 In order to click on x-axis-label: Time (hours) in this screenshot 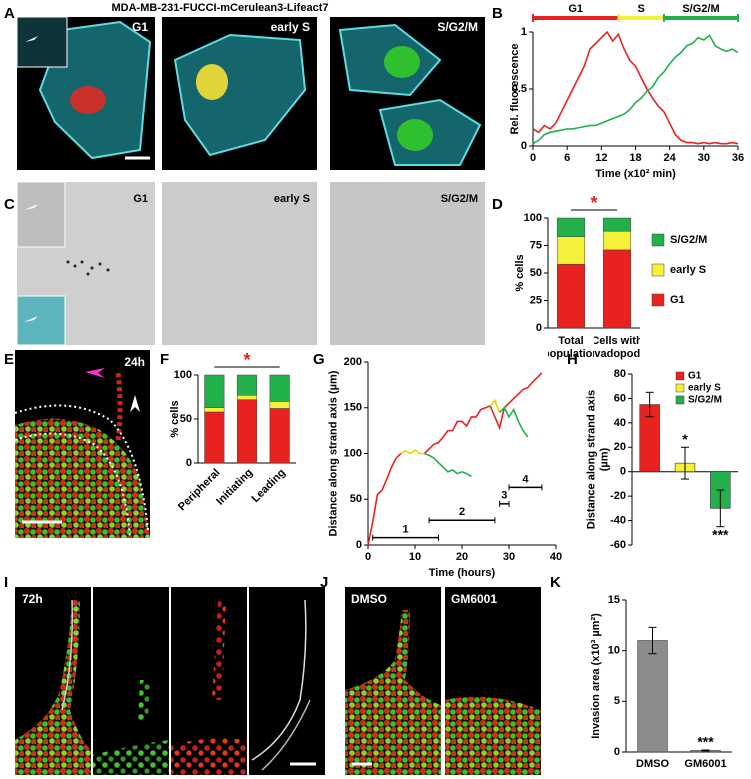, I will do `click(462, 573)`.